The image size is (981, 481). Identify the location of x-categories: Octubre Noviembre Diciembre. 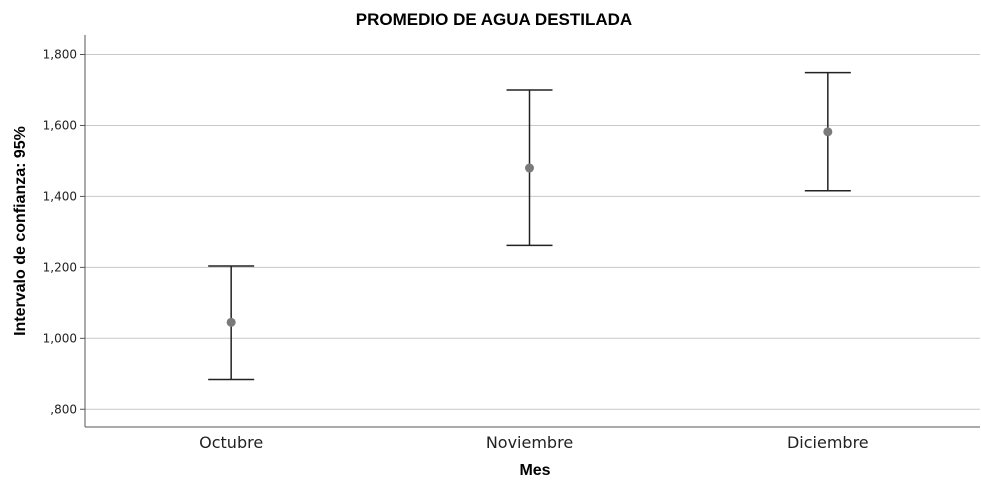
(534, 442).